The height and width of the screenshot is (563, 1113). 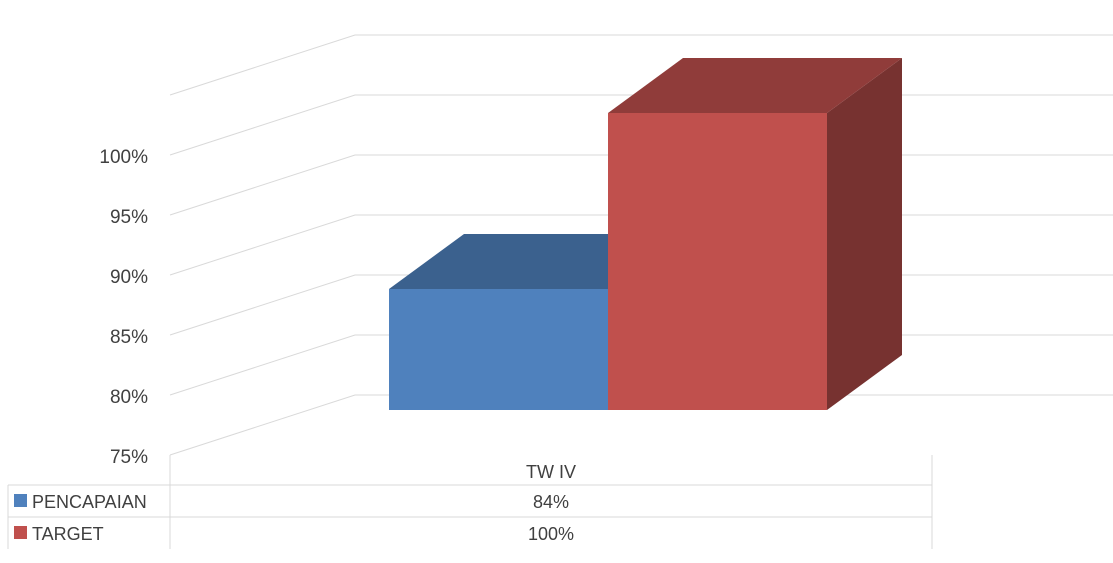 What do you see at coordinates (129, 397) in the screenshot?
I see `y-tick-label: 80%` at bounding box center [129, 397].